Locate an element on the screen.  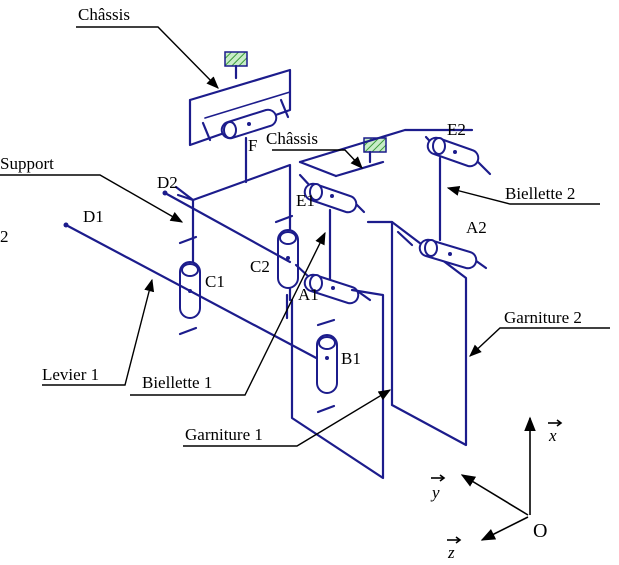
label-biellette-2: Biellette 2 is located at coordinates (540, 193).